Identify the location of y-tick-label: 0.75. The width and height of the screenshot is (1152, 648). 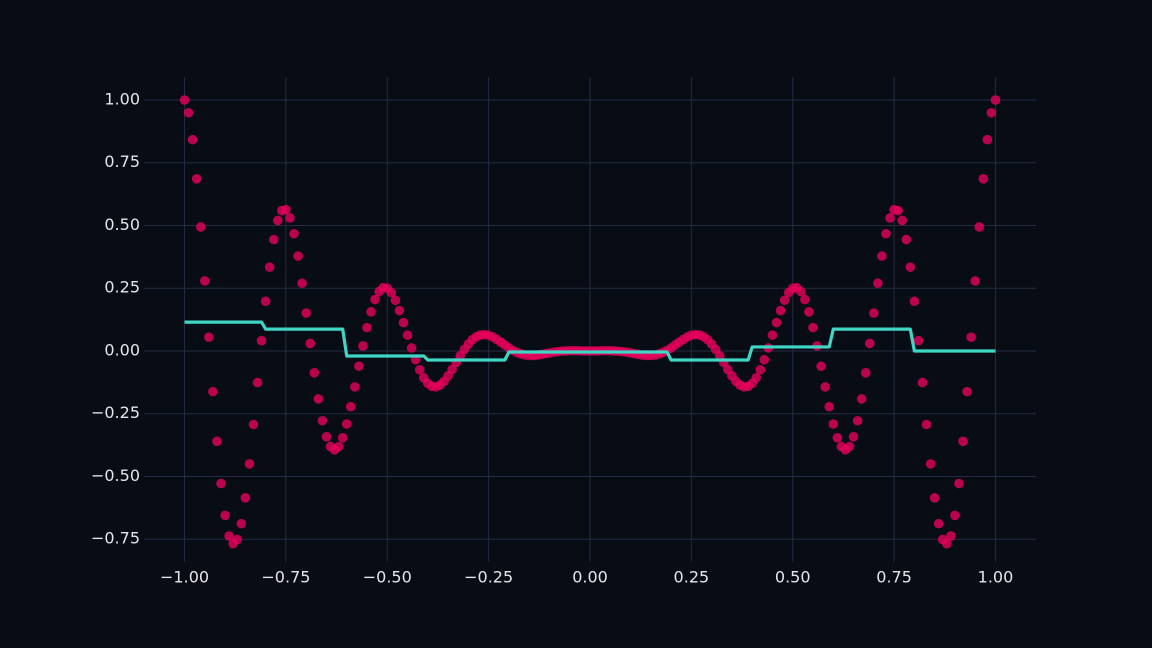
(122, 161).